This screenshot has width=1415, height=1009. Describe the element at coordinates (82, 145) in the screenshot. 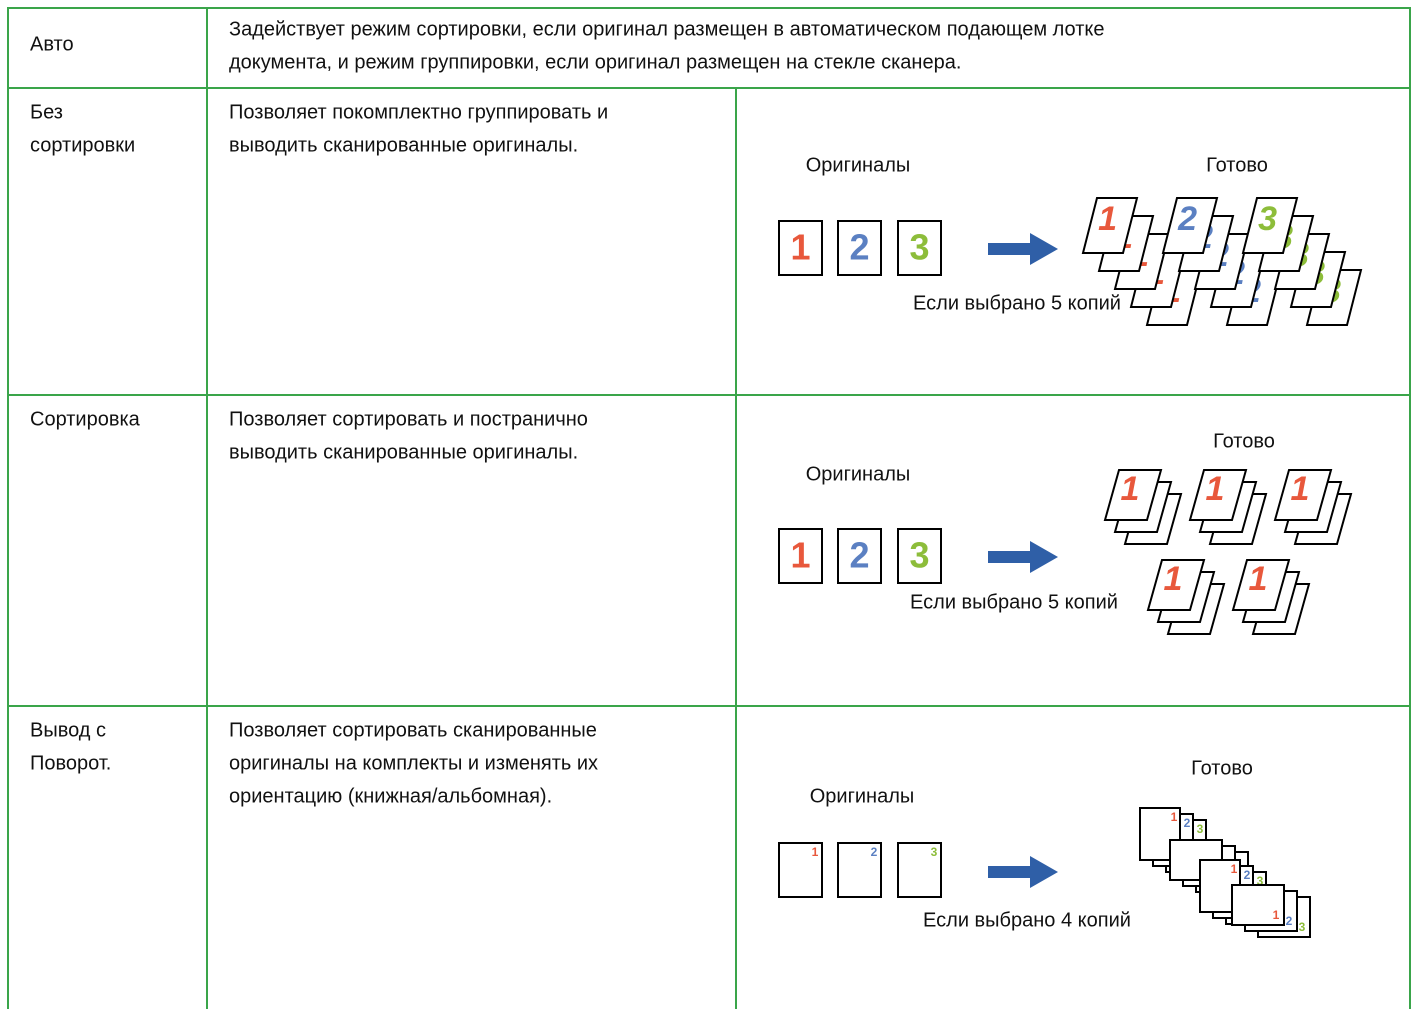

I see `mode-name: сортировки` at that location.